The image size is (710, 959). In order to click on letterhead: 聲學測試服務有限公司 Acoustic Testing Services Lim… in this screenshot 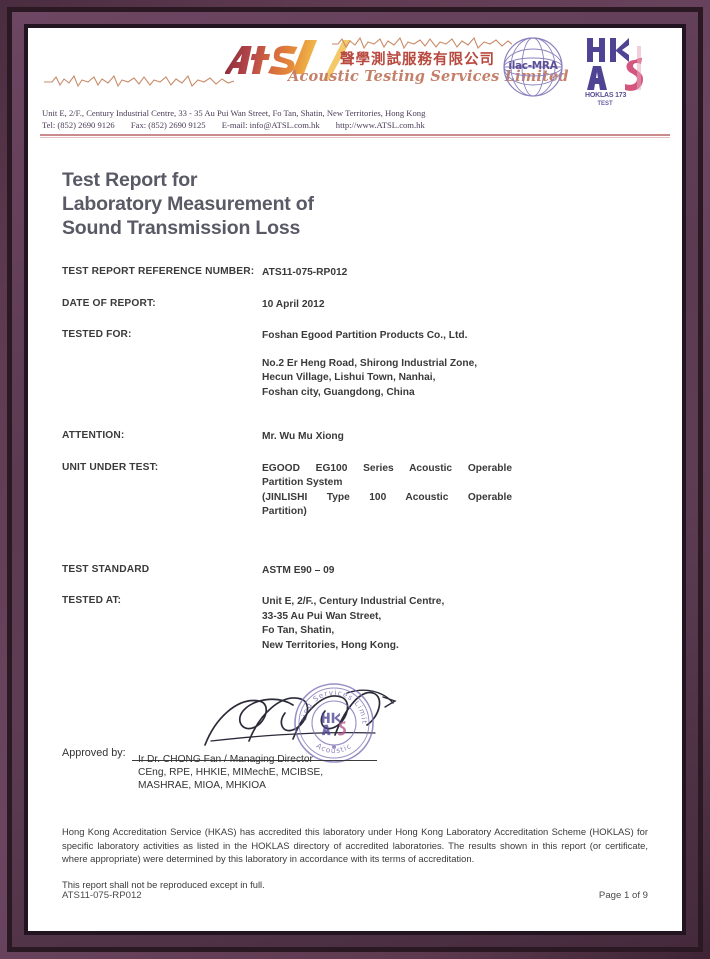, I will do `click(355, 83)`.